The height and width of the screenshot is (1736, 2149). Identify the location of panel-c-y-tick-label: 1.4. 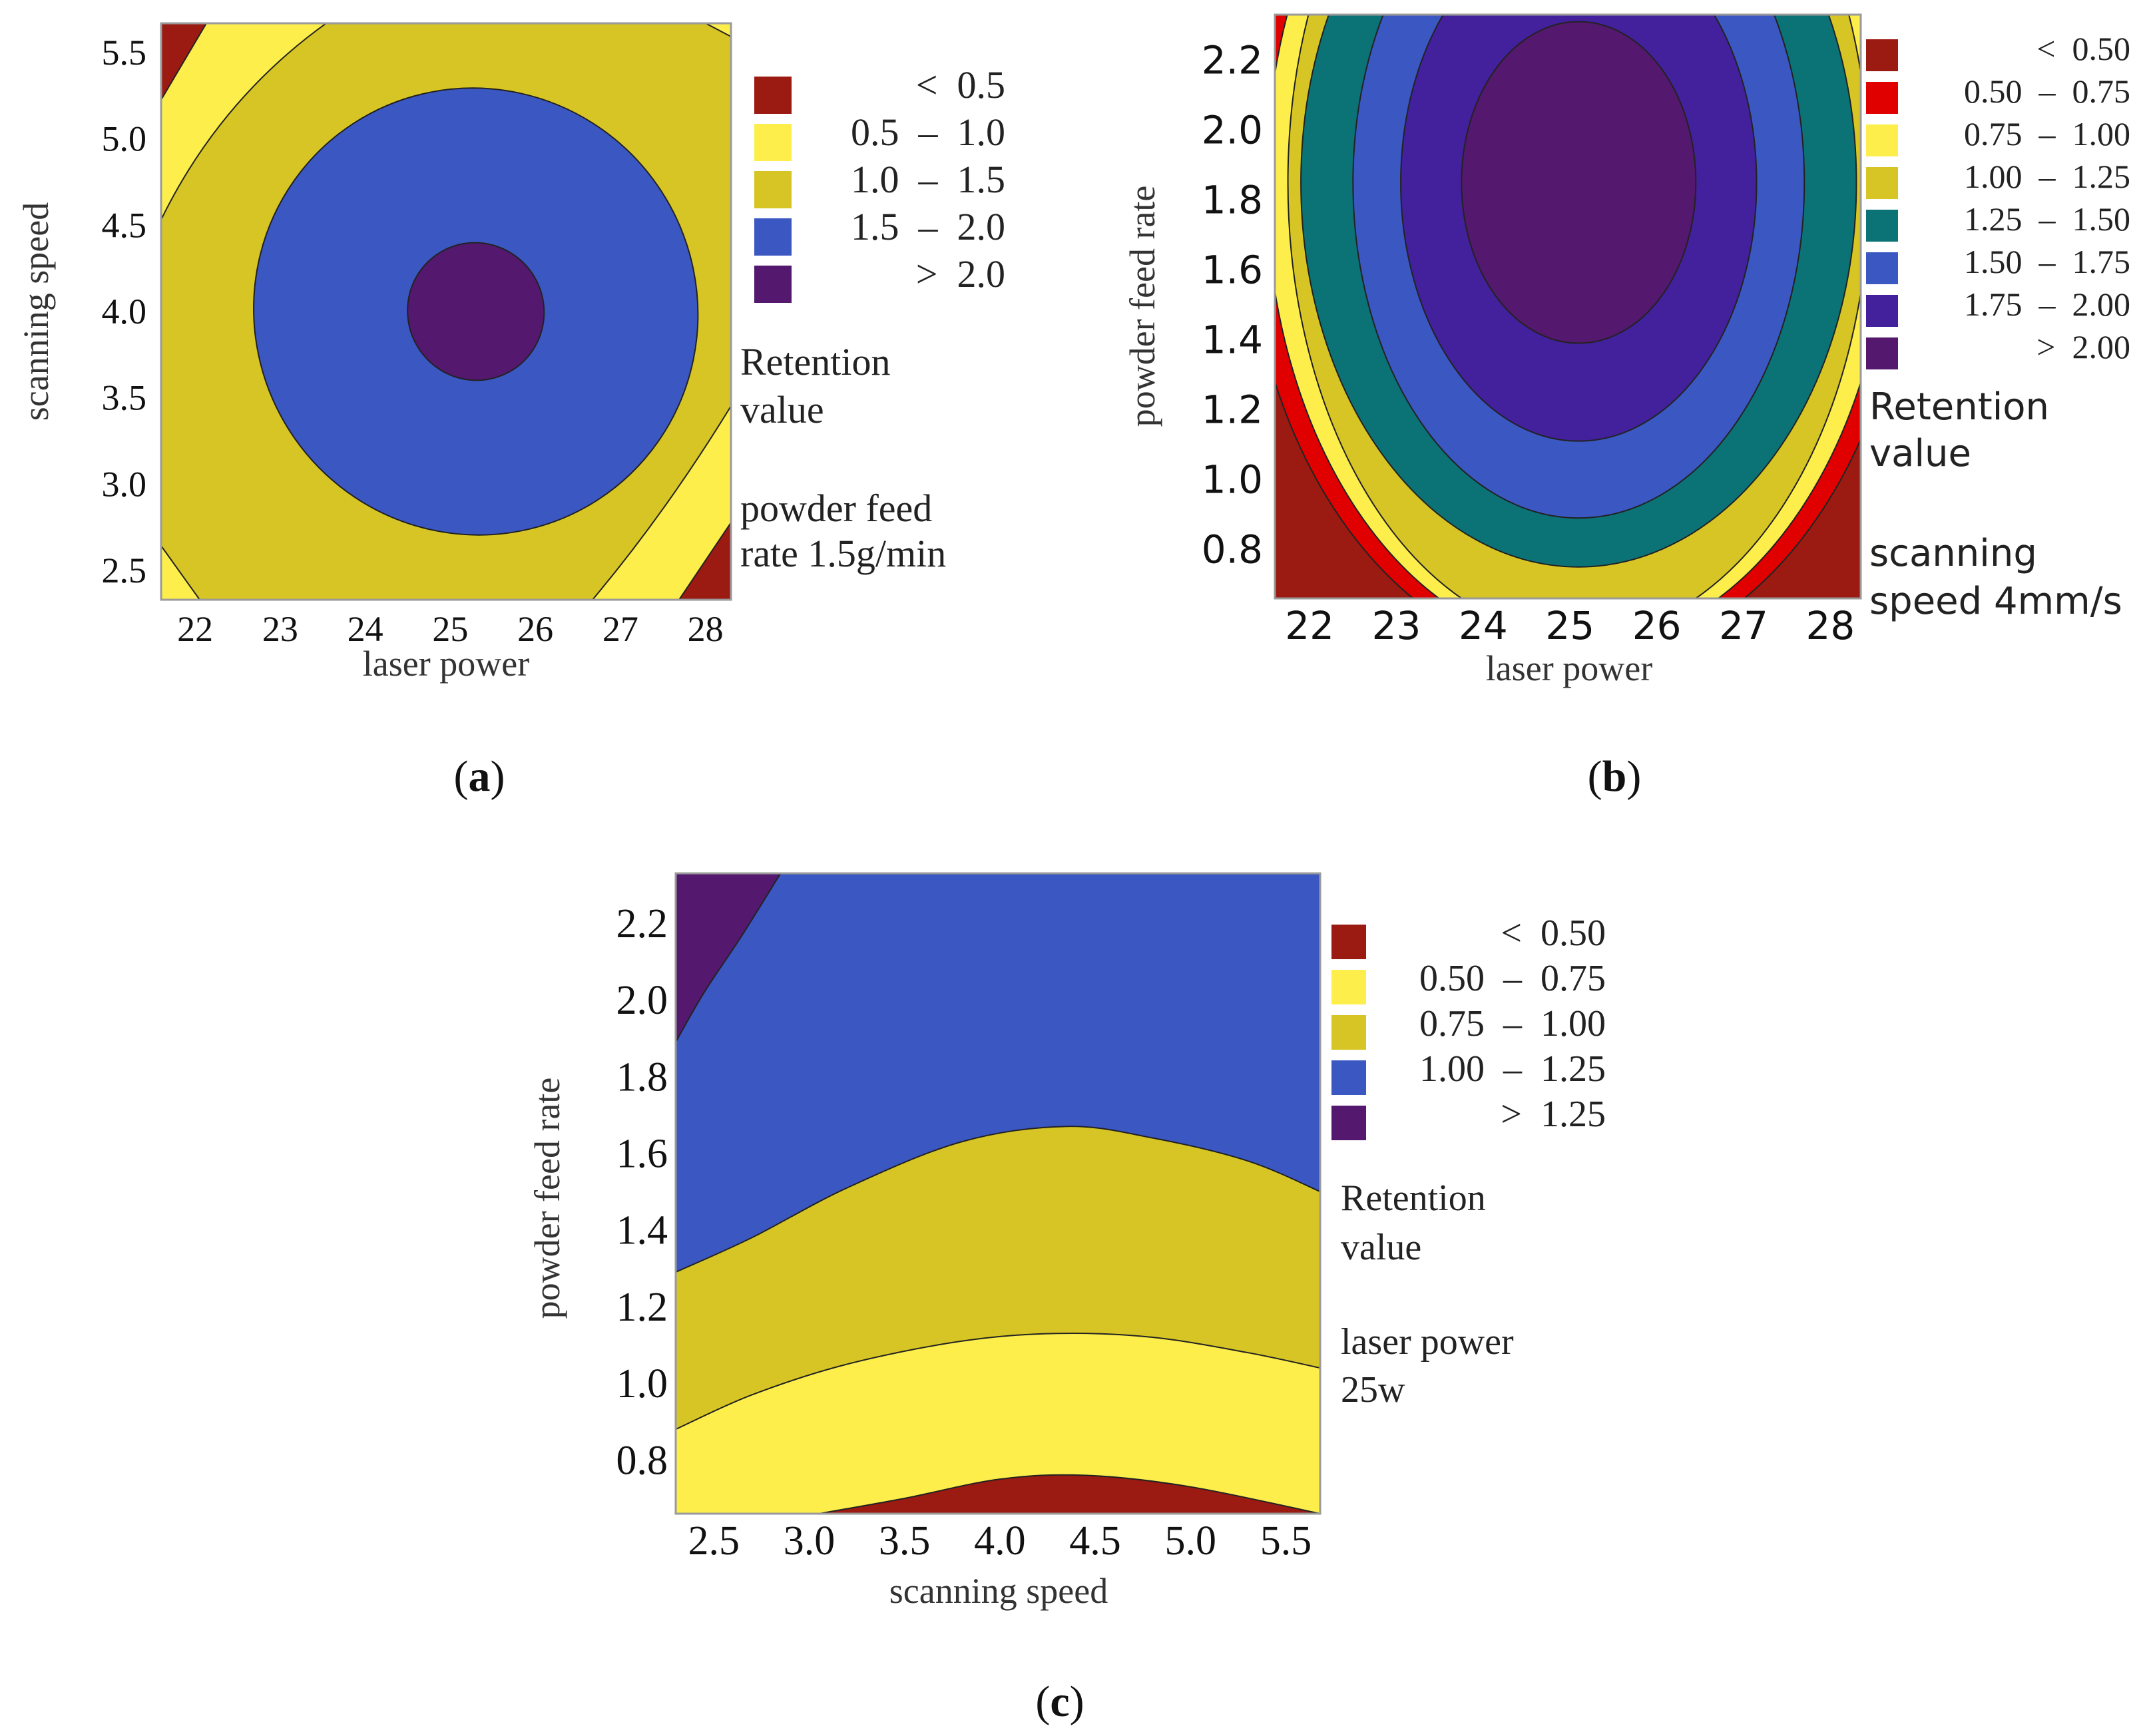
(642, 1230).